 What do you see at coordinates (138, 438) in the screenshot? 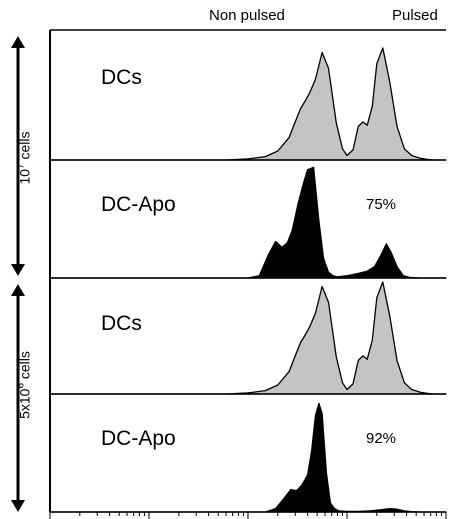
I see `panel-4-label: DC-Apo` at bounding box center [138, 438].